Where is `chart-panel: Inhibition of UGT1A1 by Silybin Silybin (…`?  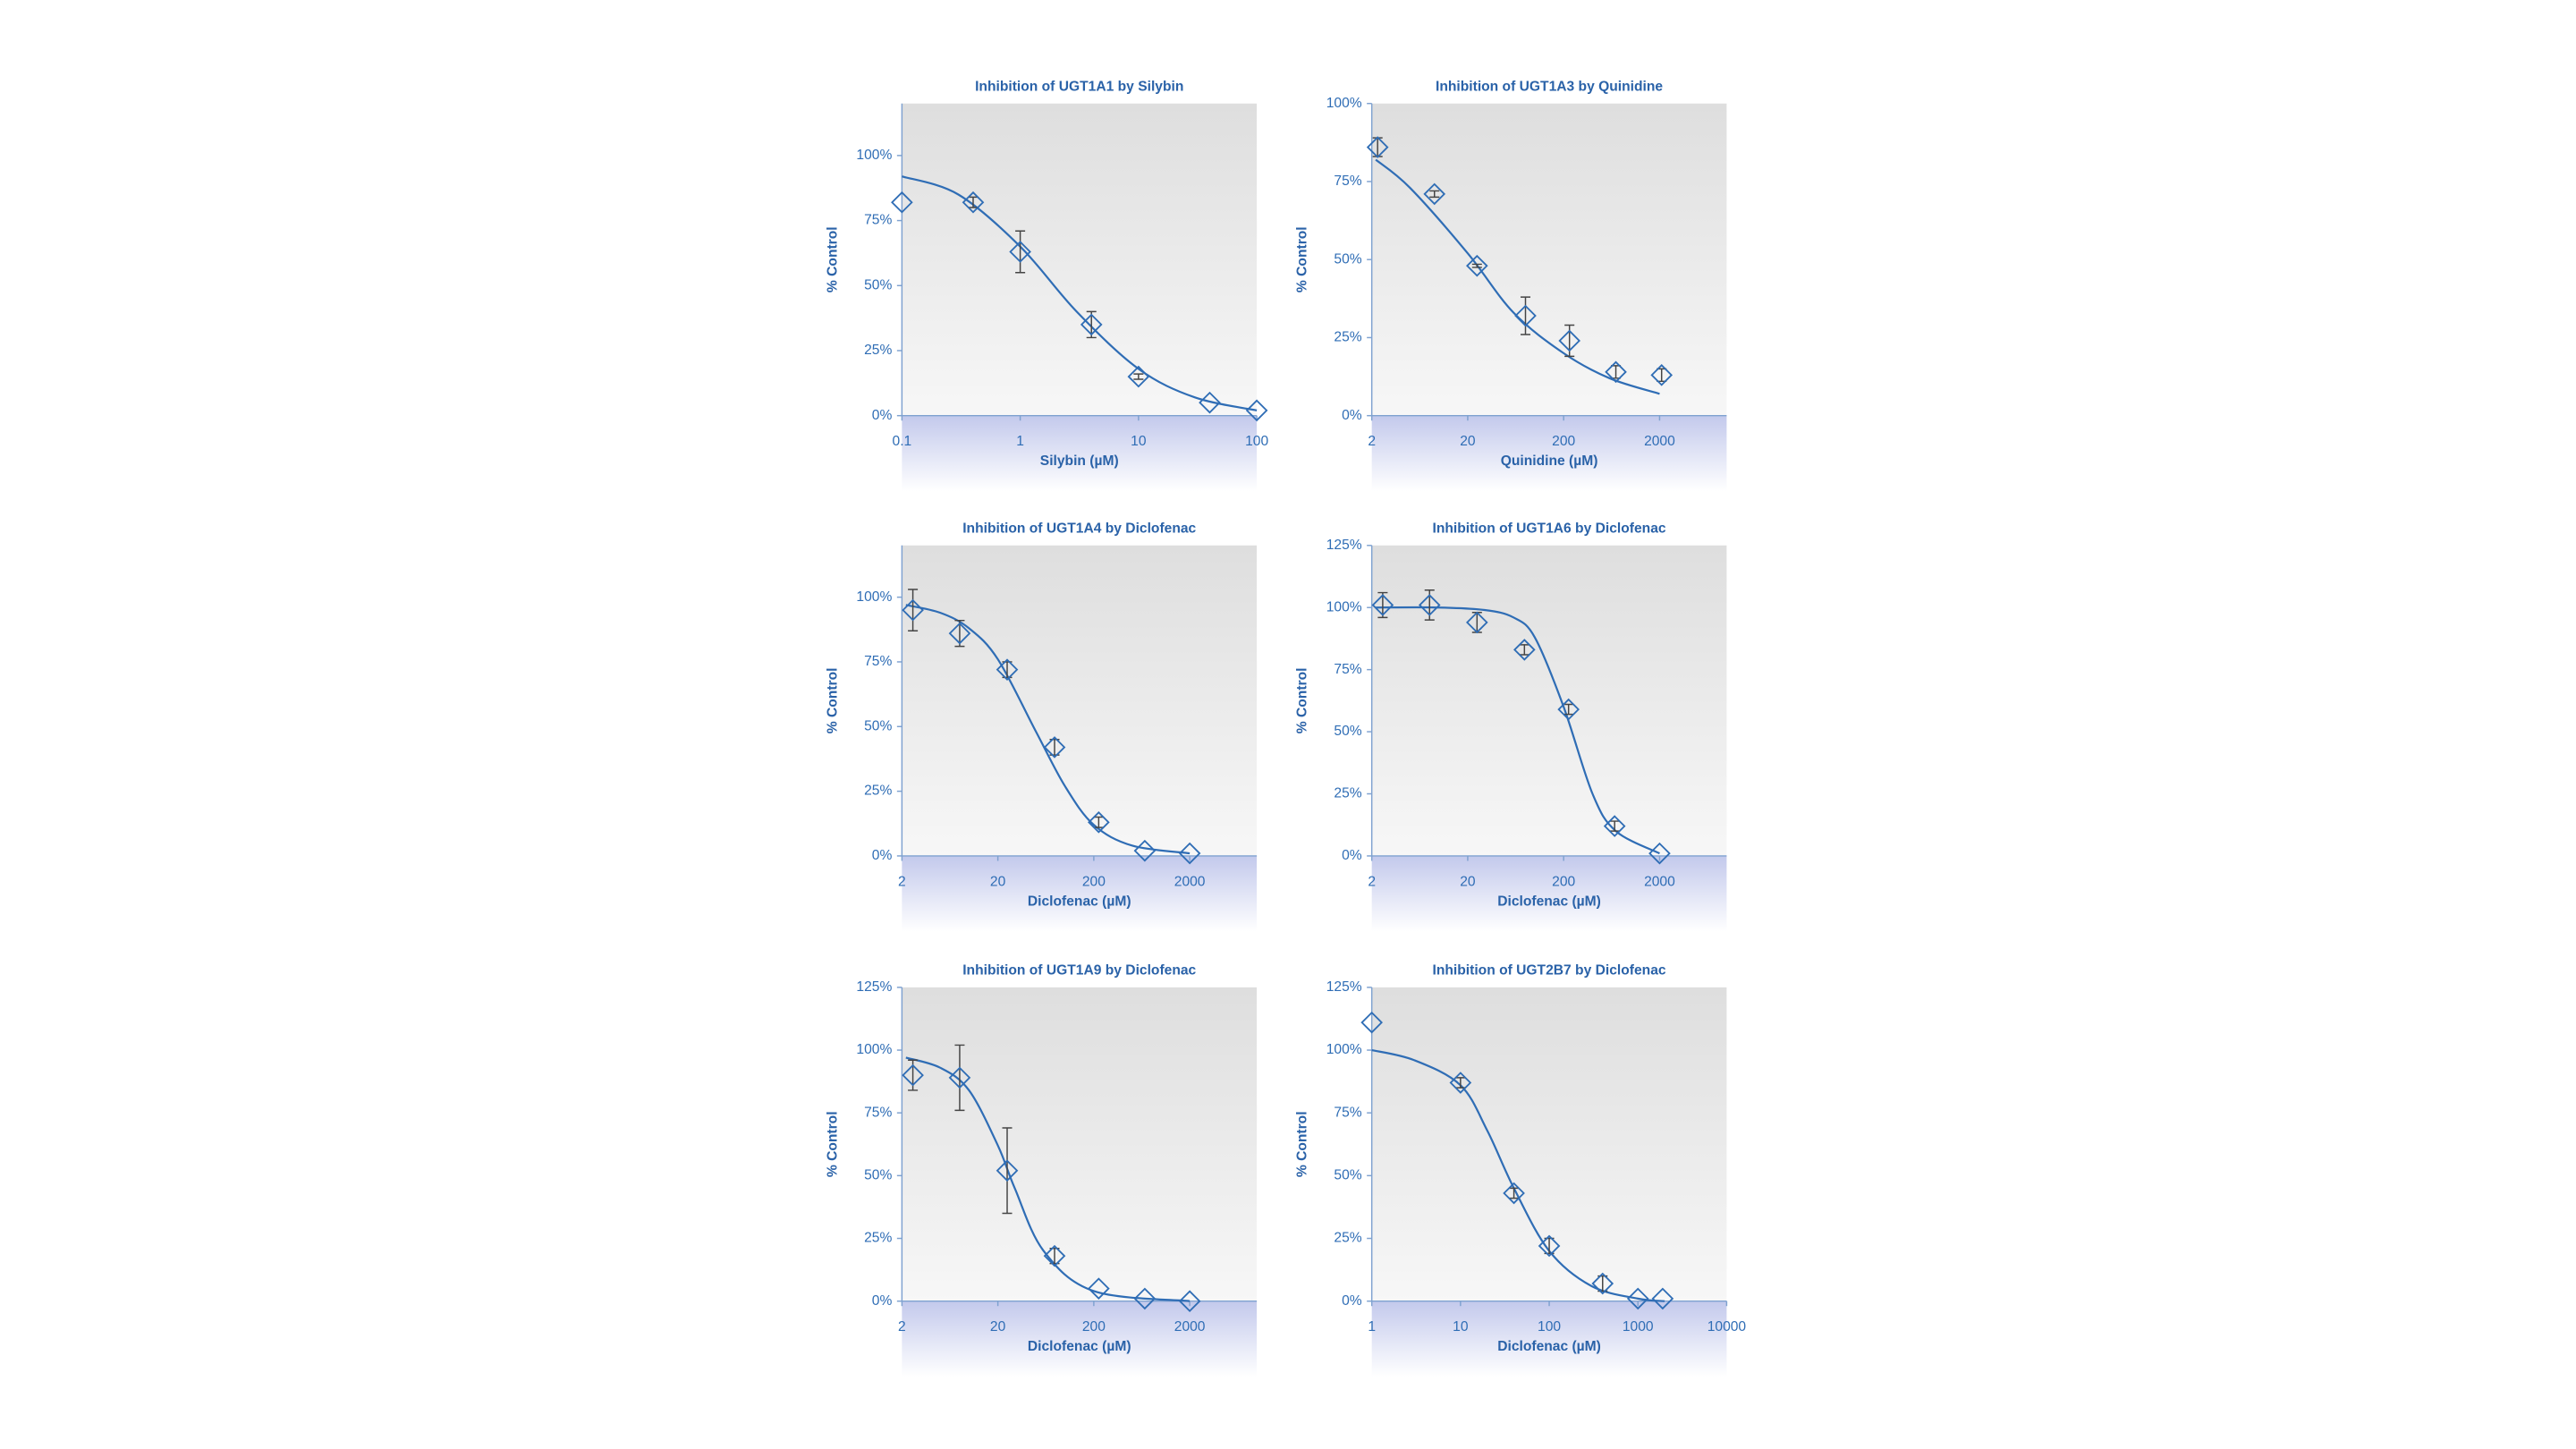
chart-panel: Inhibition of UGT1A1 by Silybin Silybin (… is located at coordinates (1046, 285).